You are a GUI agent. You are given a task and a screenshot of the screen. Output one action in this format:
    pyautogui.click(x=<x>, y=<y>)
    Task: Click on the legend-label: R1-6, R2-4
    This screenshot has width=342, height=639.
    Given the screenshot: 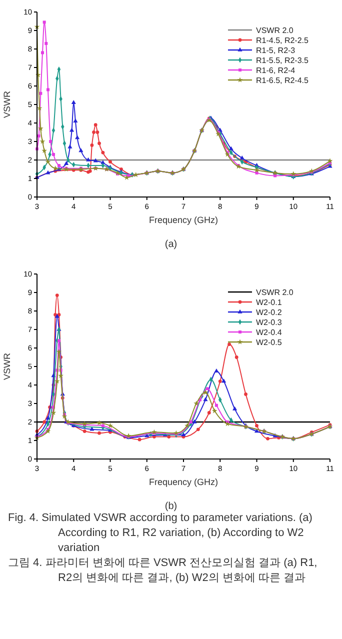 What is the action you would take?
    pyautogui.click(x=276, y=70)
    